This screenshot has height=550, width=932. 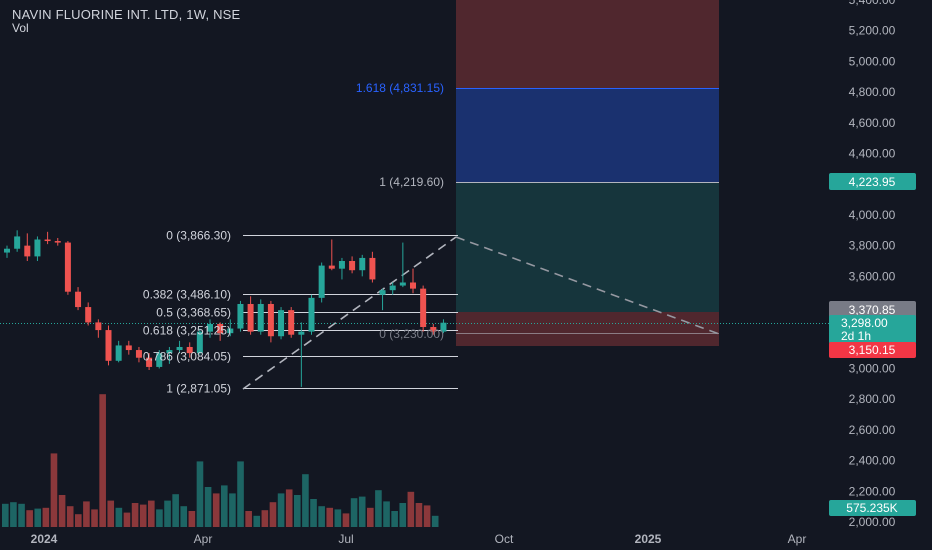 What do you see at coordinates (345, 539) in the screenshot?
I see `time-label-jul: Jul` at bounding box center [345, 539].